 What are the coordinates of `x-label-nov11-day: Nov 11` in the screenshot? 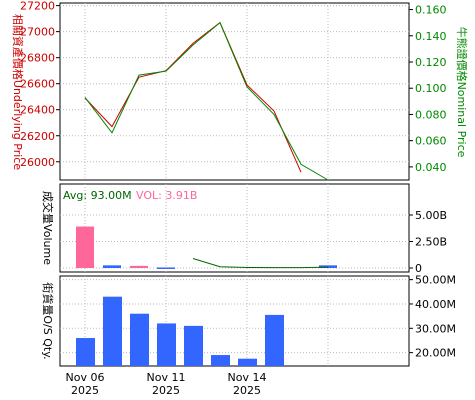 It's located at (166, 377).